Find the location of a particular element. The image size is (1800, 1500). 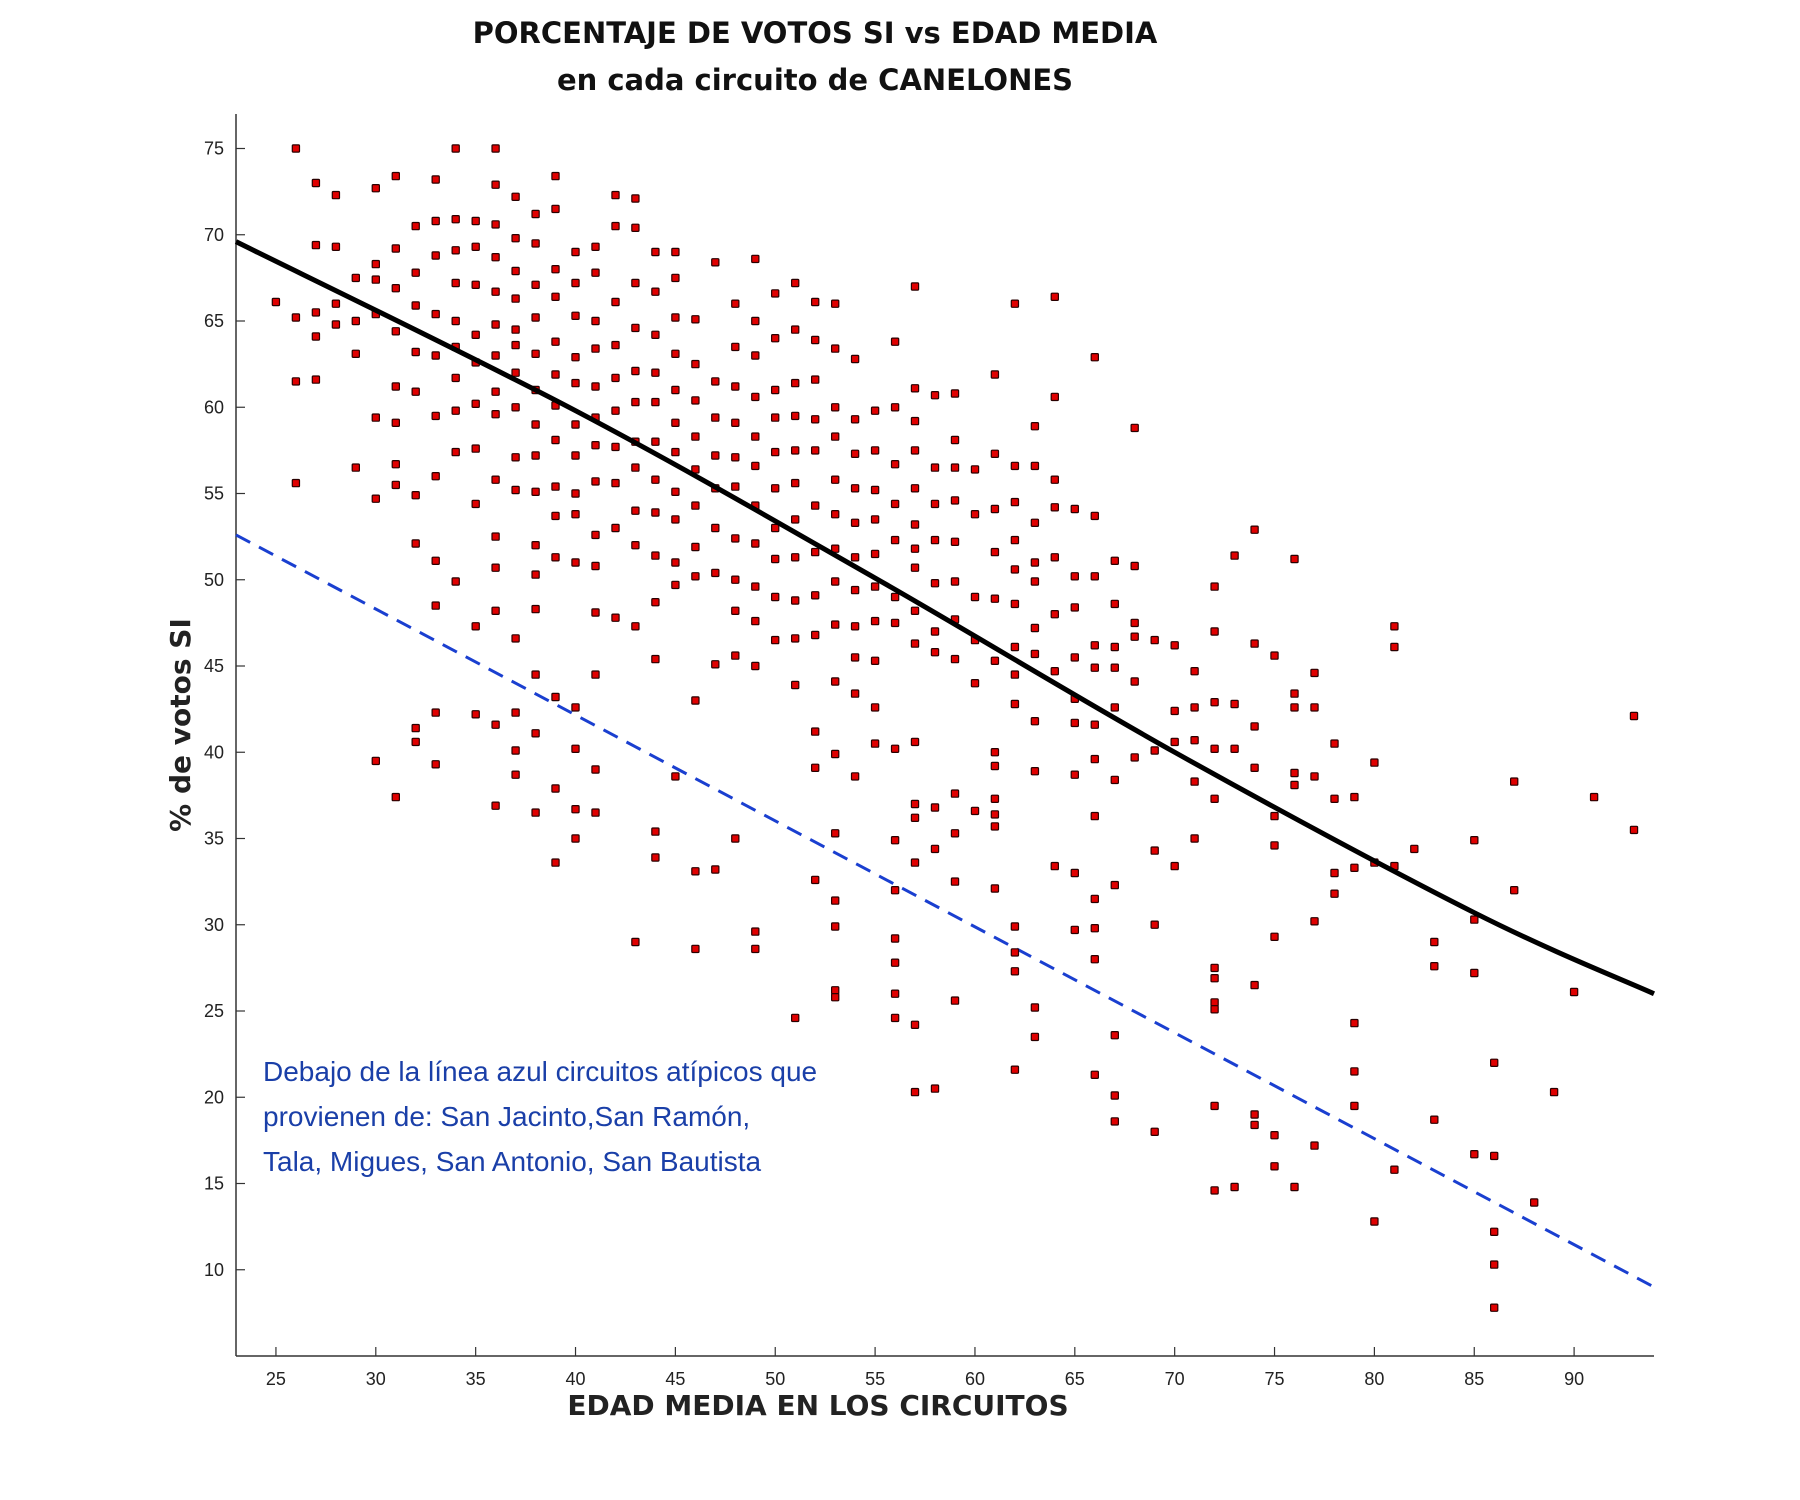

y-tick-label: 60 is located at coordinates (214, 407).